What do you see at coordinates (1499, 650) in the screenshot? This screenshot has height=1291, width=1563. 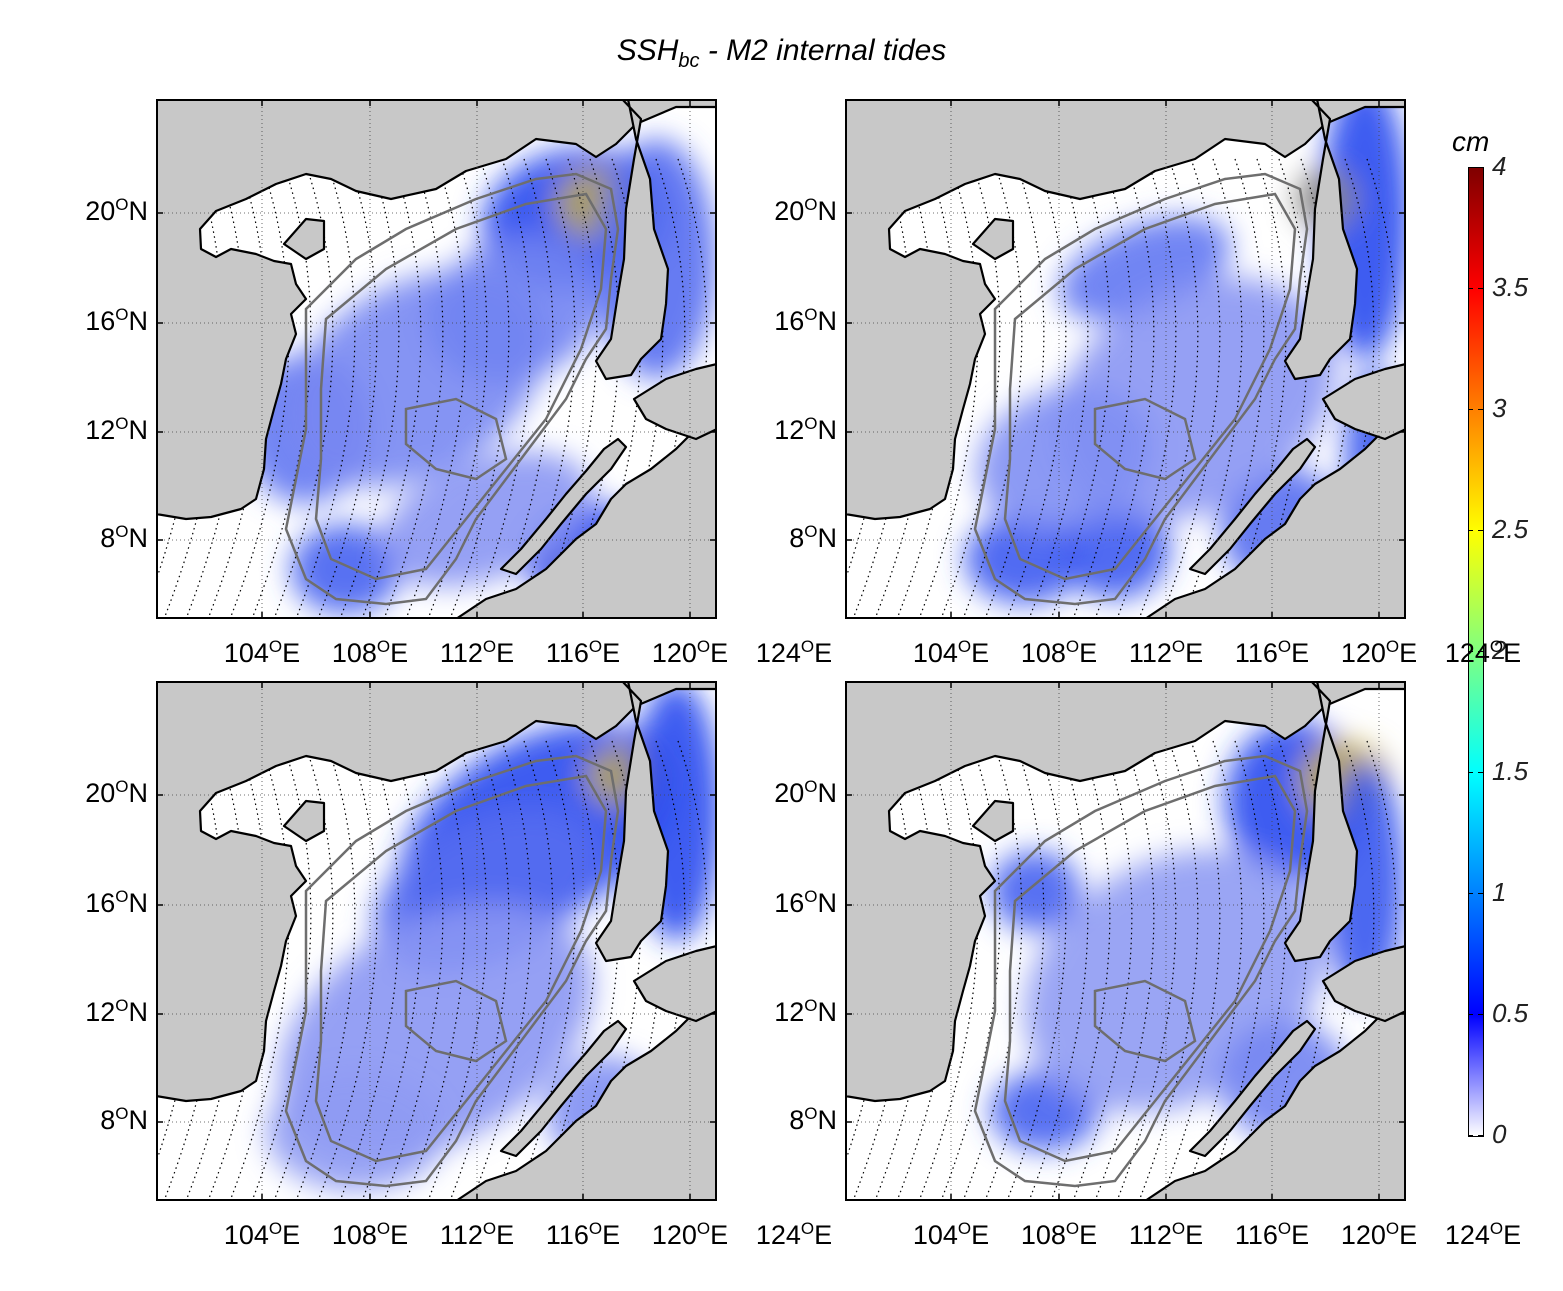 I see `colorbar-tick-label: 2` at bounding box center [1499, 650].